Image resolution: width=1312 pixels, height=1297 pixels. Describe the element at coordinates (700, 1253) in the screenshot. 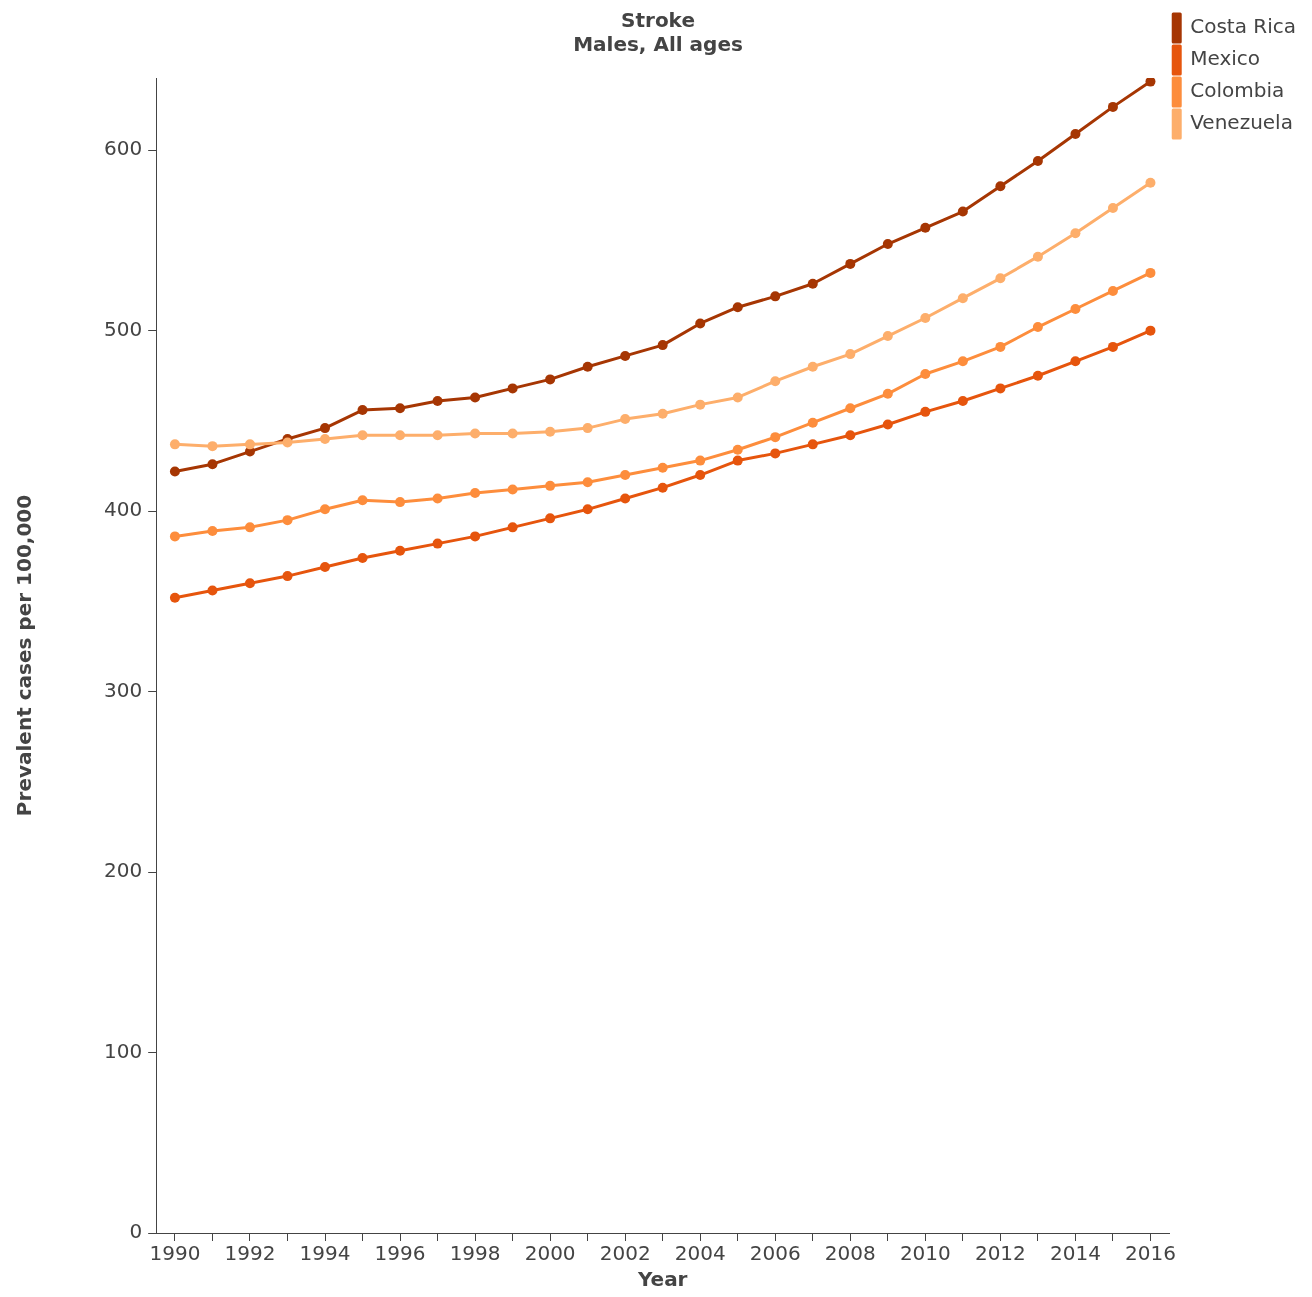

I see `x-tick-label: 2004` at that location.